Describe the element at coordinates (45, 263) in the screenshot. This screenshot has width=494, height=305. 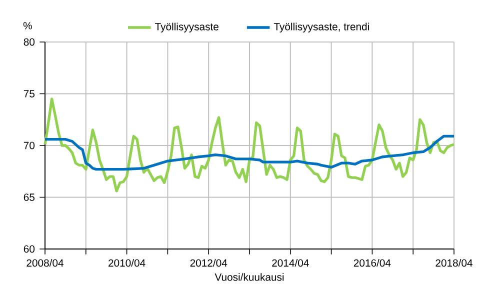
I see `x-tick-label: 2008/04` at that location.